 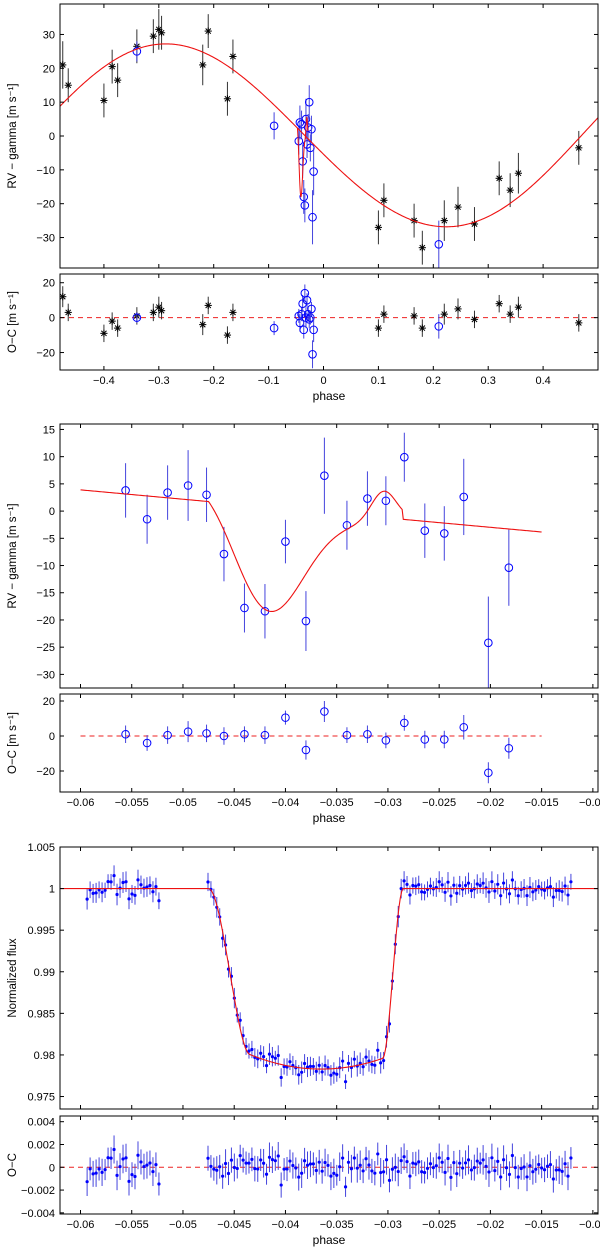 What do you see at coordinates (44, 1056) in the screenshot?
I see `y-tick-label: 0.98` at bounding box center [44, 1056].